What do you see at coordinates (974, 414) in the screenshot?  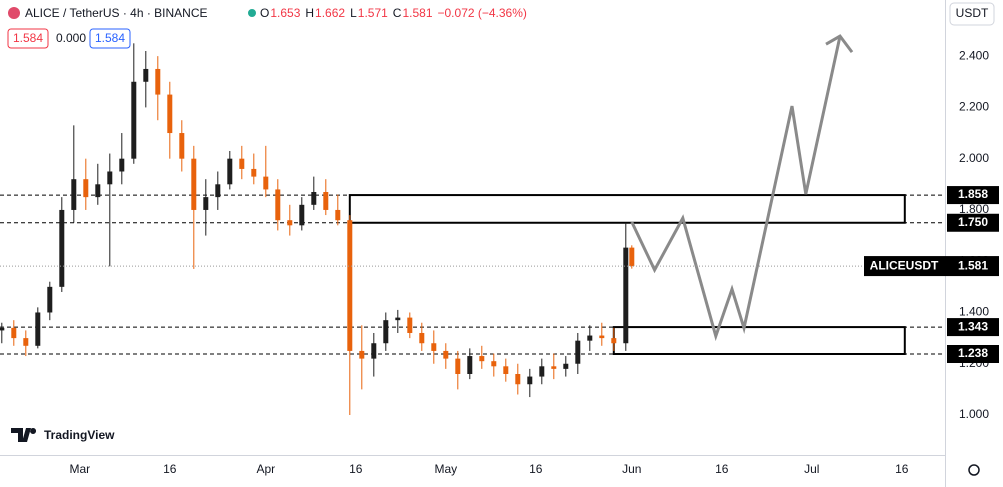 I see `y-tick-label: 1.000` at bounding box center [974, 414].